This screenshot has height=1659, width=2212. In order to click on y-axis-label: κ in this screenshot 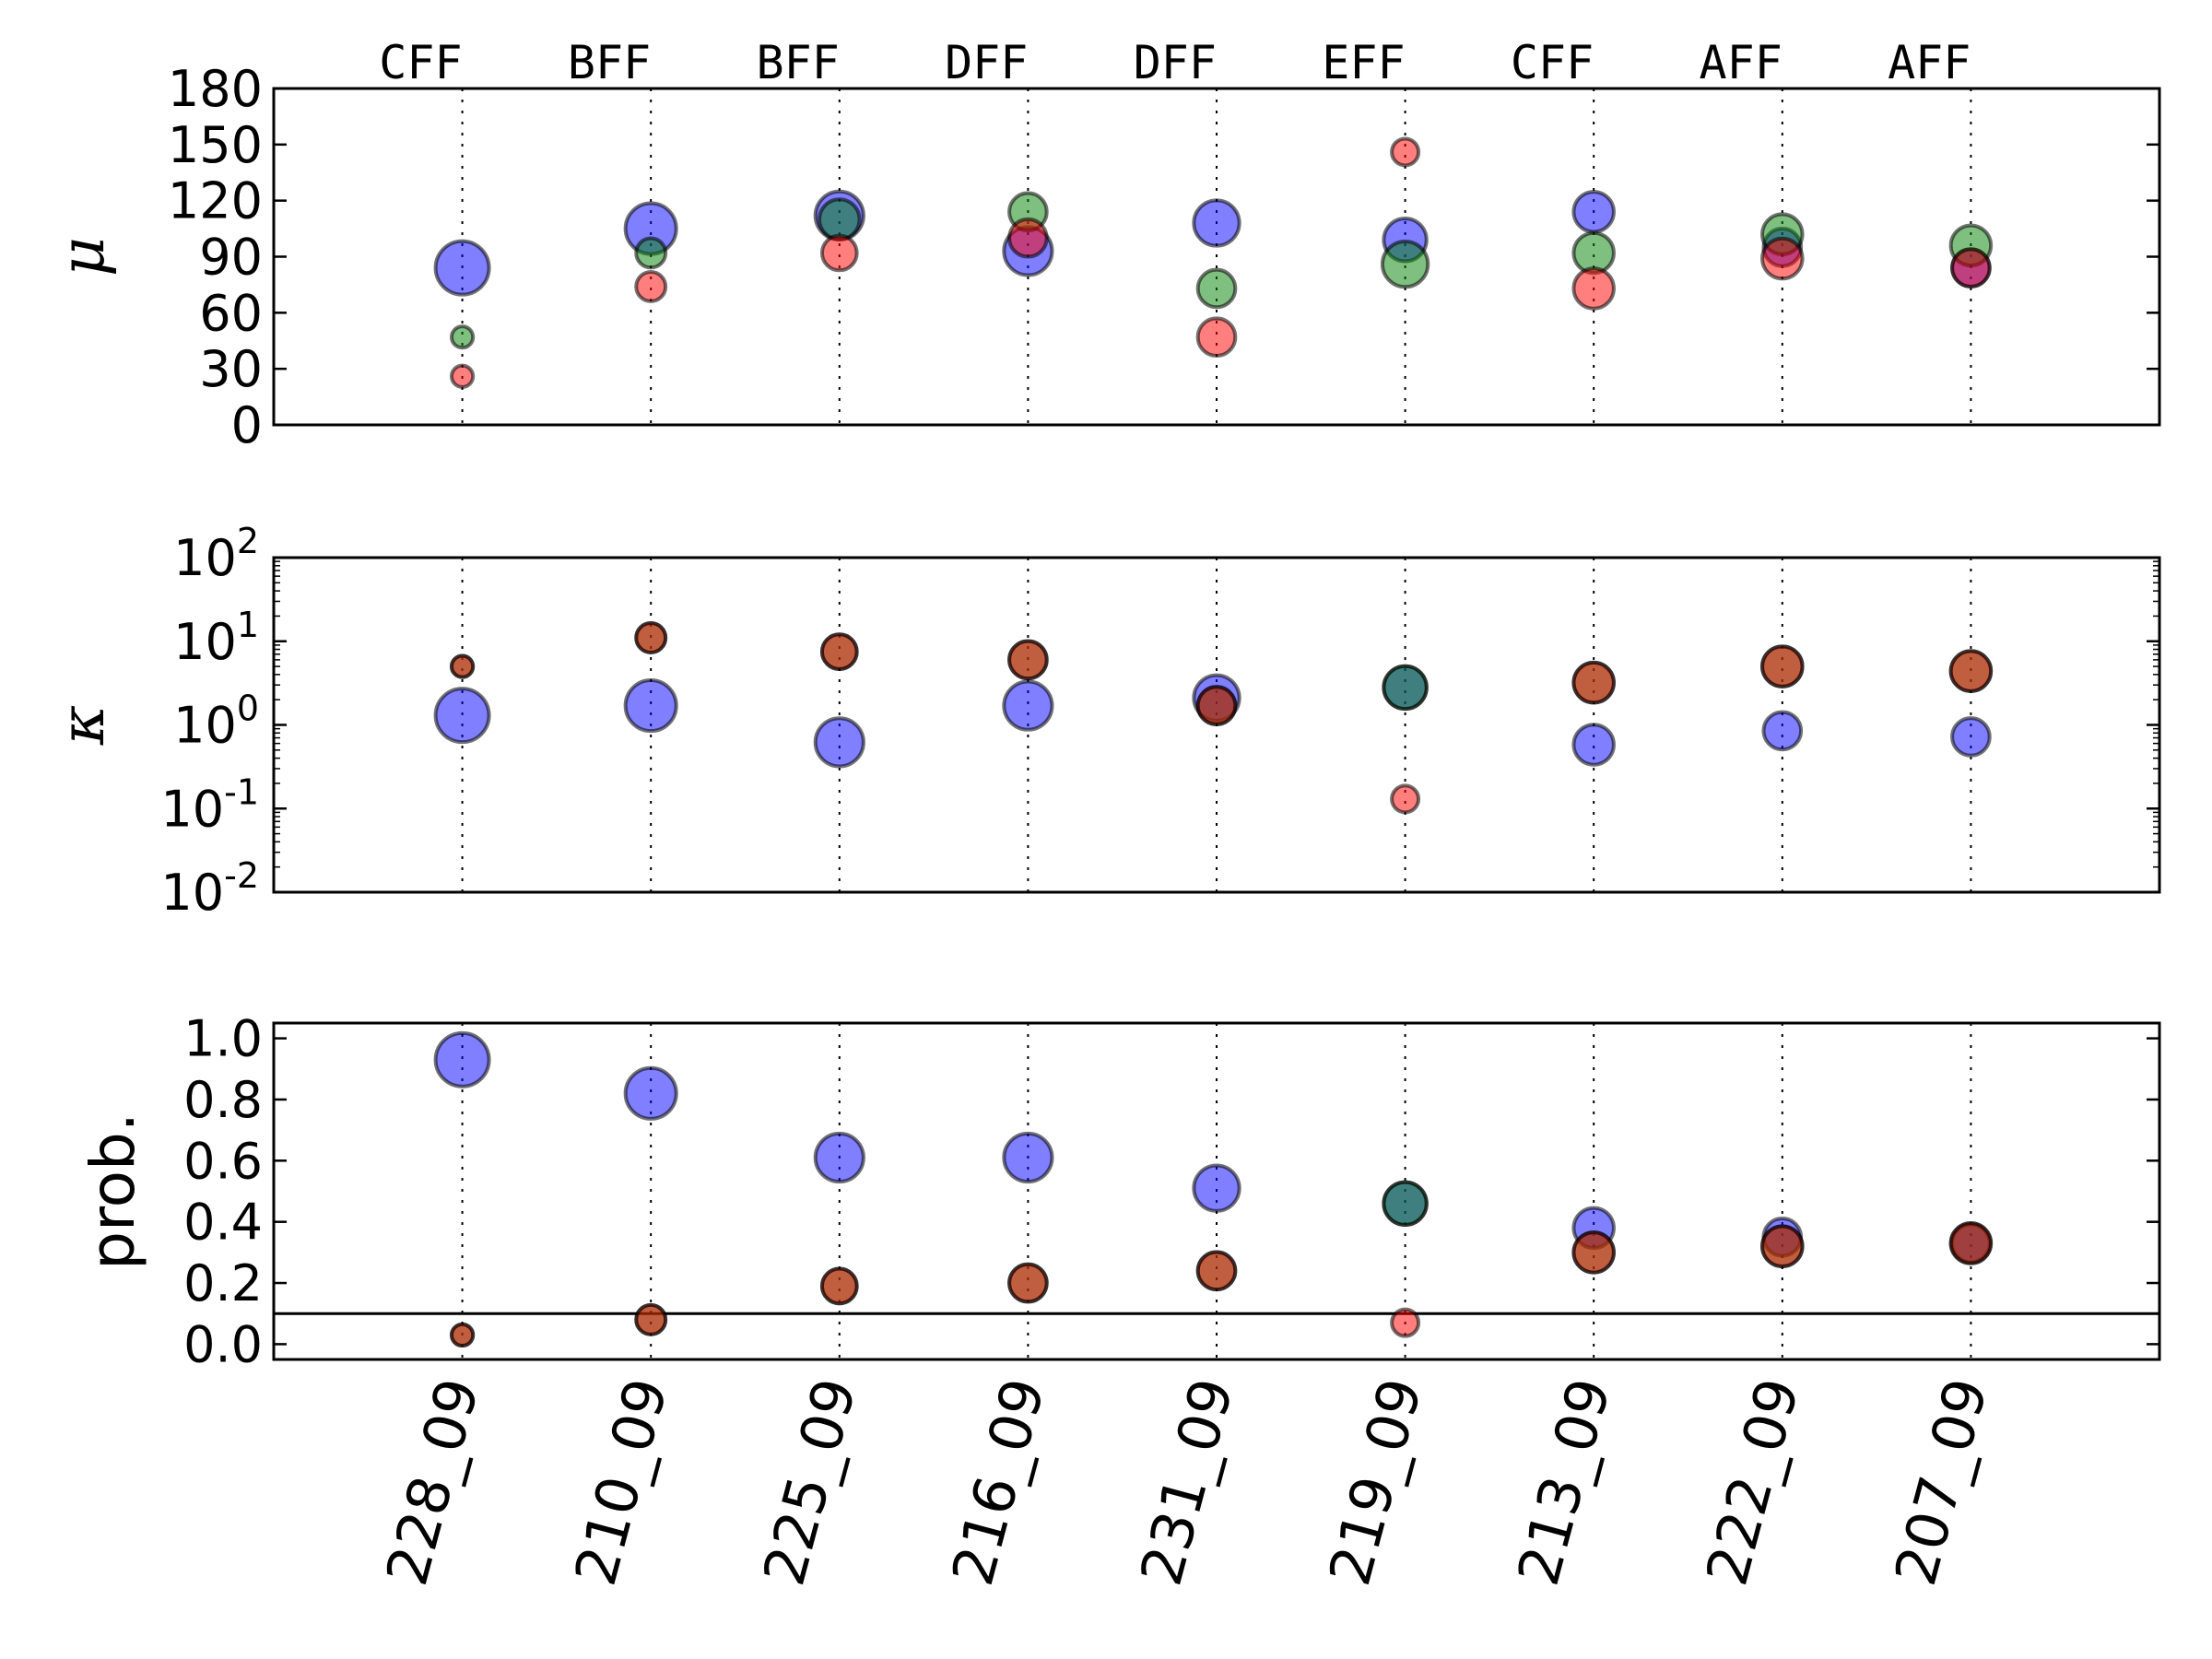, I will do `click(82, 725)`.